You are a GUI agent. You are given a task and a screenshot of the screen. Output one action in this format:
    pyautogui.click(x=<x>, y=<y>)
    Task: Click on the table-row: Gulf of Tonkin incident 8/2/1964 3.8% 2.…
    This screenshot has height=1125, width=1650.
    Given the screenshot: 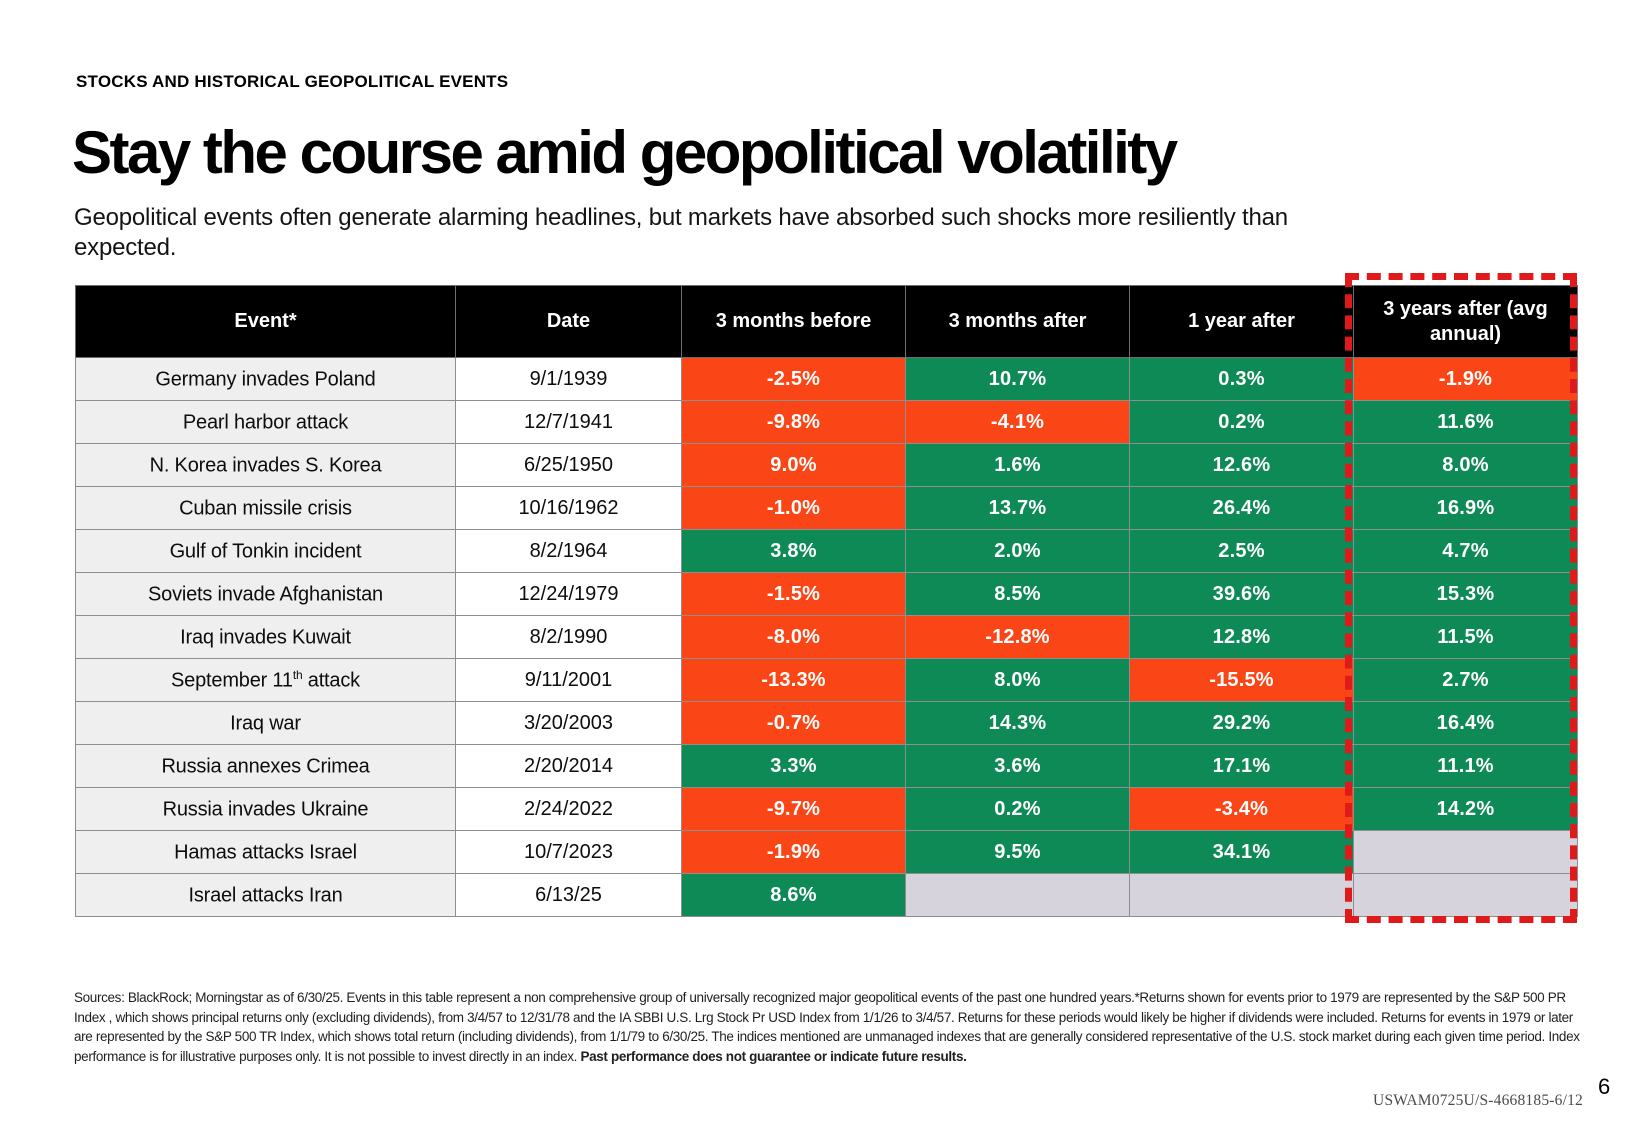 What is the action you would take?
    pyautogui.click(x=826, y=551)
    